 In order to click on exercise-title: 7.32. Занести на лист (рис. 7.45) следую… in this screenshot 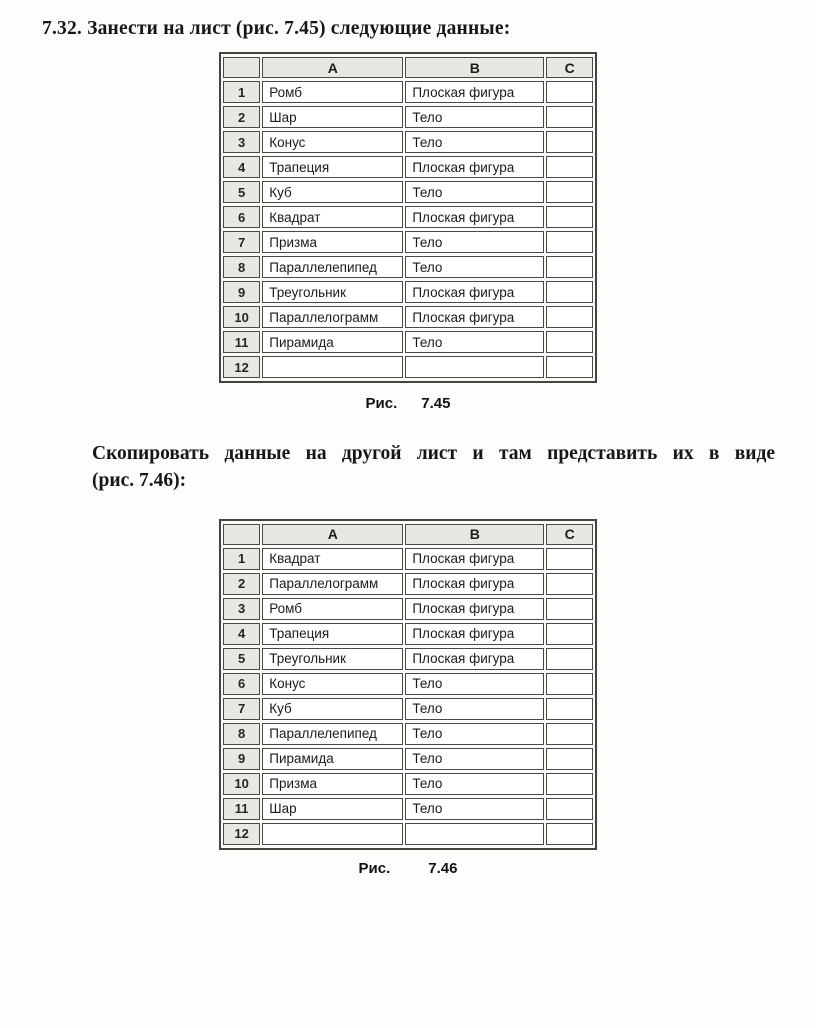, I will do `click(276, 28)`.